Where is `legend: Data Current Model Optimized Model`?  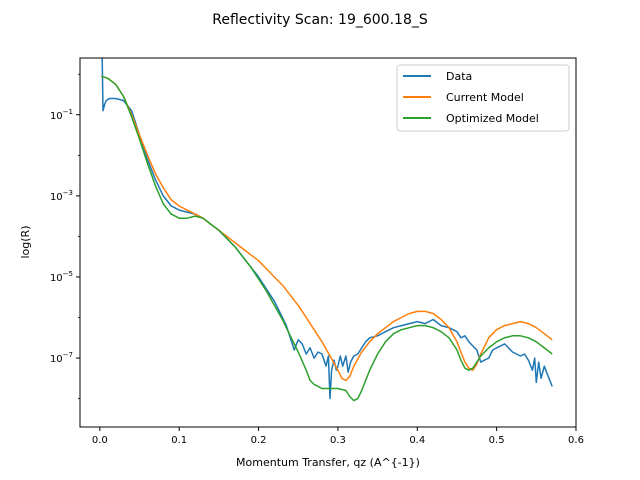
legend: Data Current Model Optimized Model is located at coordinates (483, 98).